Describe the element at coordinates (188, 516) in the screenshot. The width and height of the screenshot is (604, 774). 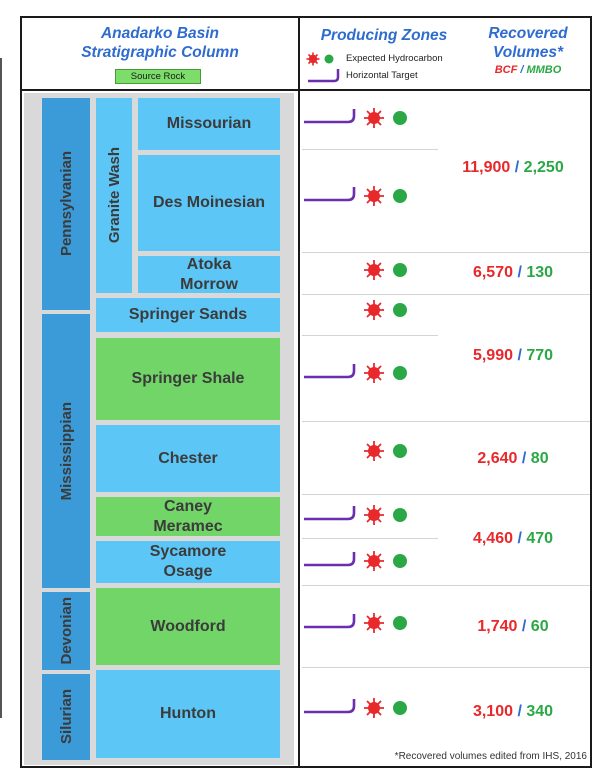
I see `formation-caney-meramec: Caney Meramec` at that location.